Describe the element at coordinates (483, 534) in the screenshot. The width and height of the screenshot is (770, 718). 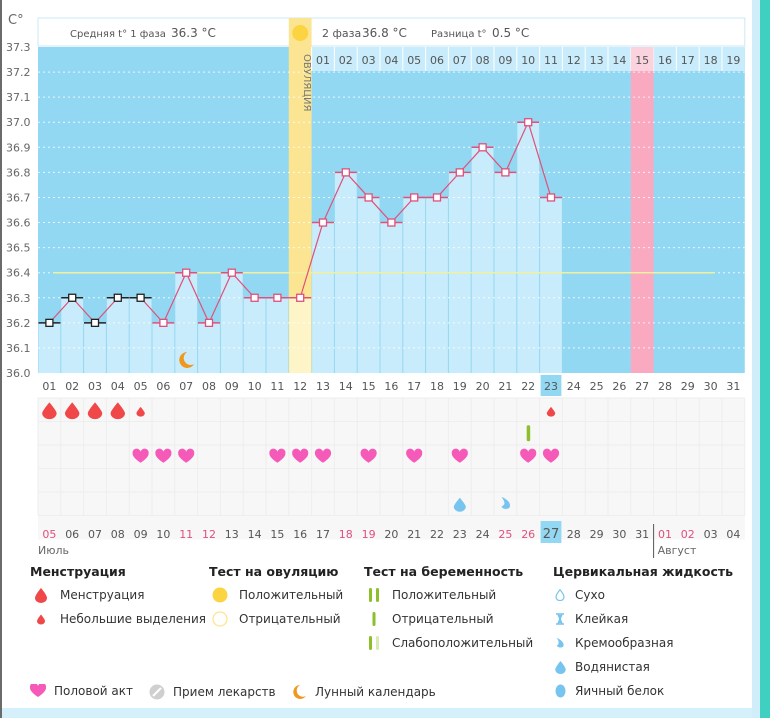
I see `calendar-date: 24` at that location.